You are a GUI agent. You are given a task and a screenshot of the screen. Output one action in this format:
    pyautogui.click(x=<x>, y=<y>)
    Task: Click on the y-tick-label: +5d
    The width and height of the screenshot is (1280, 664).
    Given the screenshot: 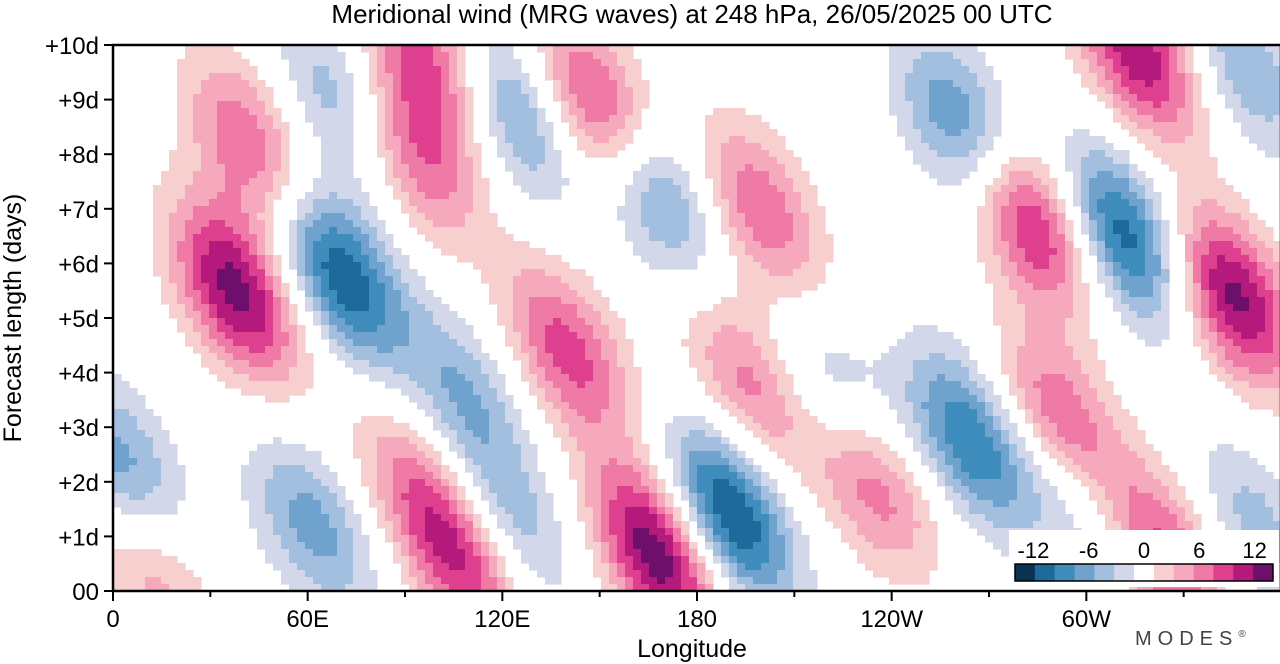 What is the action you would take?
    pyautogui.click(x=78, y=319)
    